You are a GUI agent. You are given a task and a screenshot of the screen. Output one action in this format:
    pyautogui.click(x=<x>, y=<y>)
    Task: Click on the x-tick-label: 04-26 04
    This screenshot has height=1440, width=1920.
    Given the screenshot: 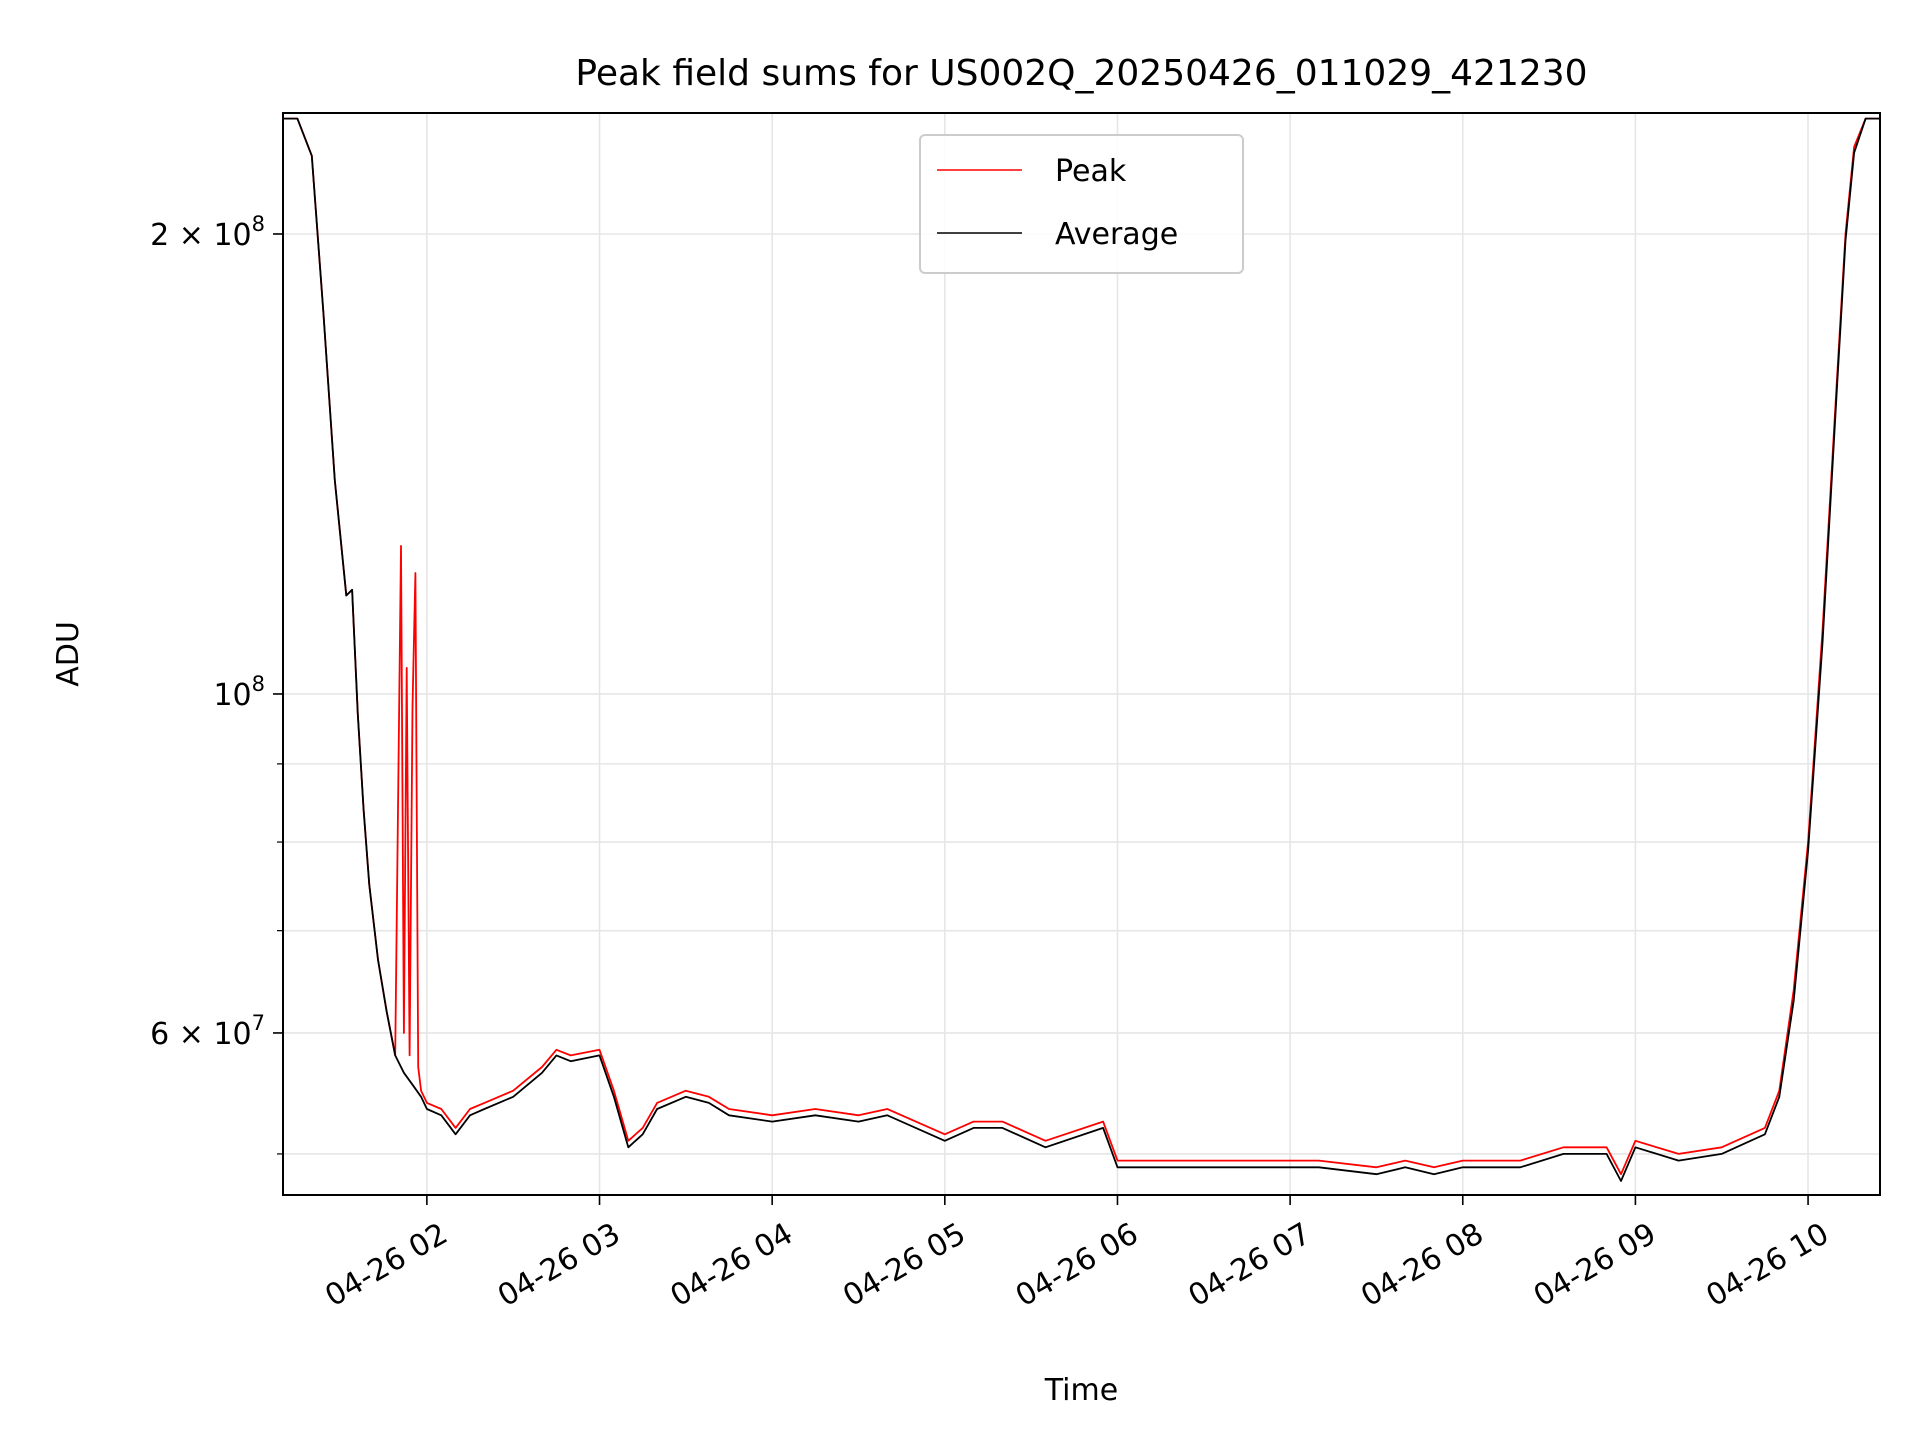 What is the action you would take?
    pyautogui.click(x=732, y=1265)
    